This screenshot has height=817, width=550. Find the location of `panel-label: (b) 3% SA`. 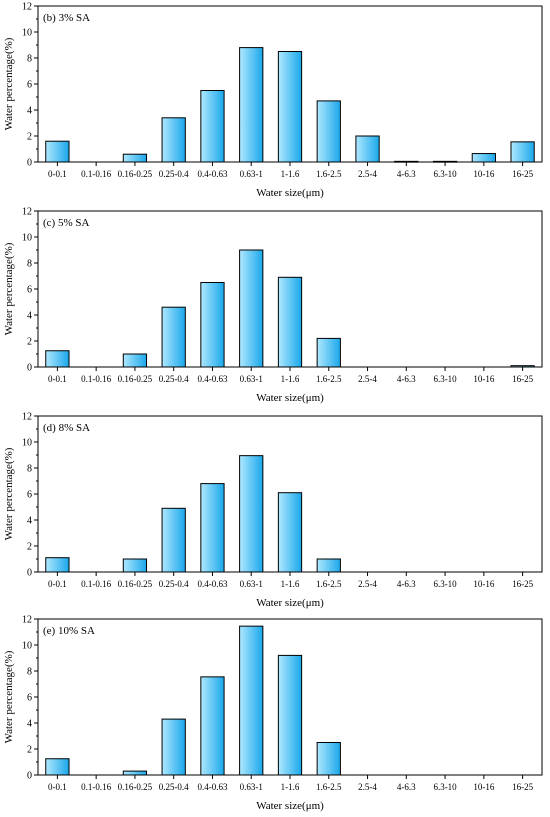

panel-label: (b) 3% SA is located at coordinates (66, 18).